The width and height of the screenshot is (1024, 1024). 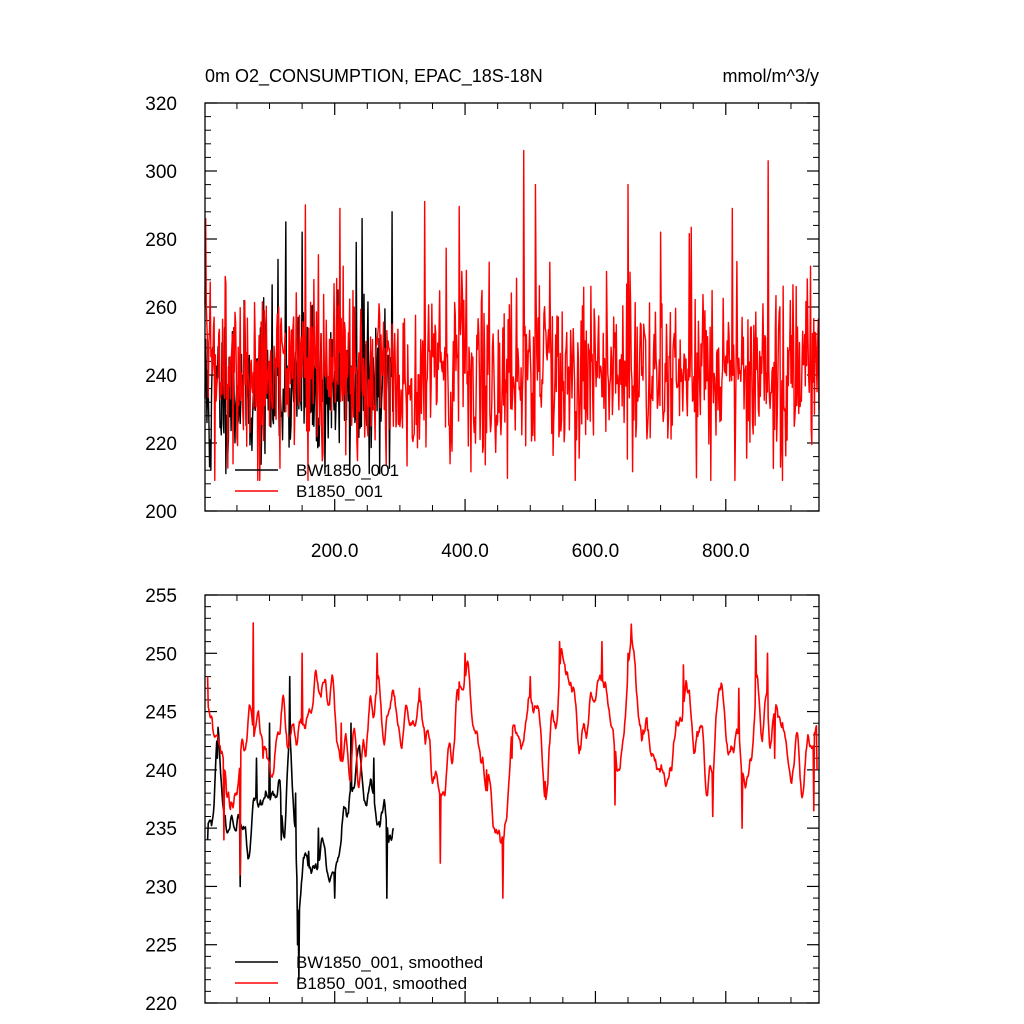 I want to click on y-tick-label: 255, so click(x=161, y=596).